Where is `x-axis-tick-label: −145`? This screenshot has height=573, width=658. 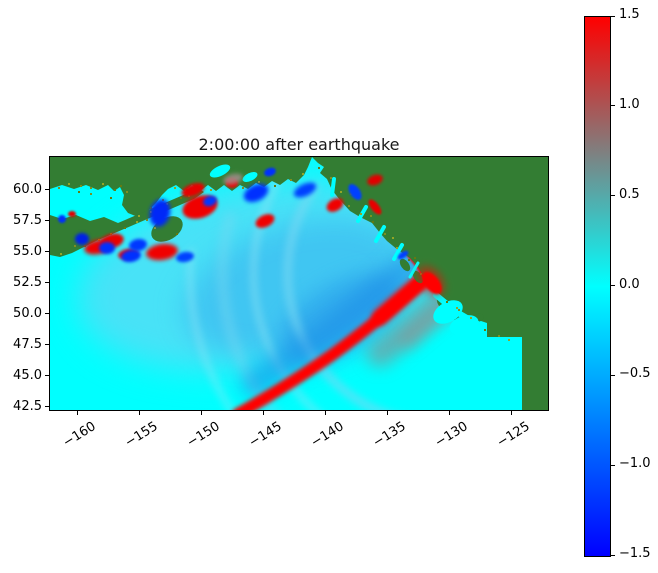 x-axis-tick-label: −145 is located at coordinates (265, 435).